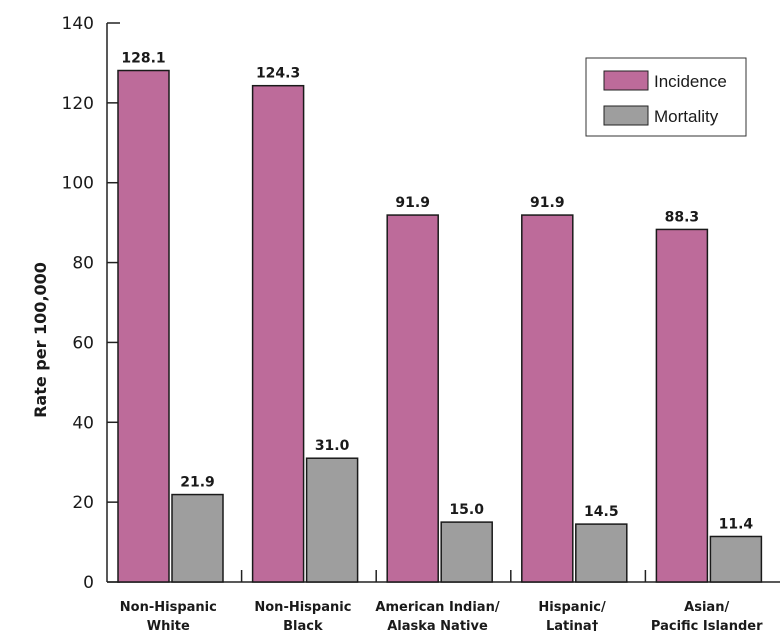 The width and height of the screenshot is (780, 638). I want to click on data-label-incidence-0: 128.1, so click(143, 59).